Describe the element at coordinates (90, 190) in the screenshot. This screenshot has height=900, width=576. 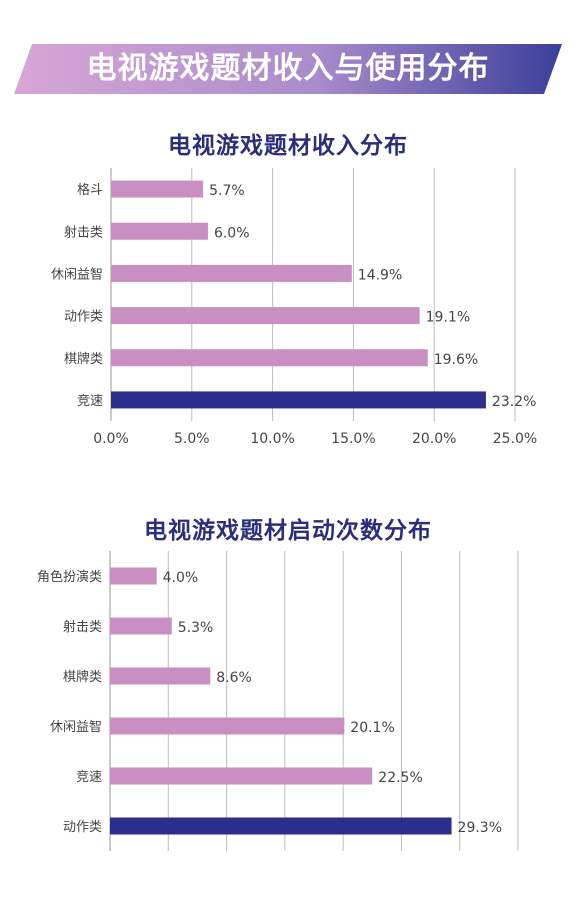
I see `category-label: 格斗` at that location.